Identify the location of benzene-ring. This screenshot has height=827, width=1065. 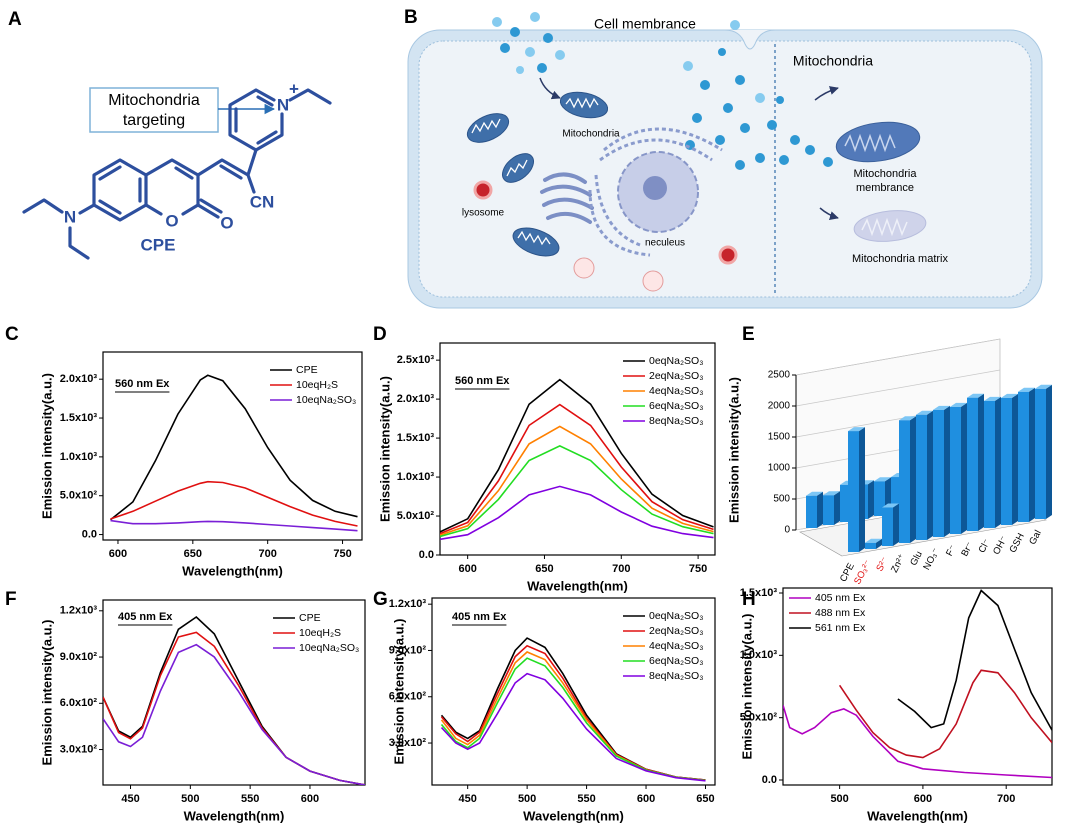
(120, 190).